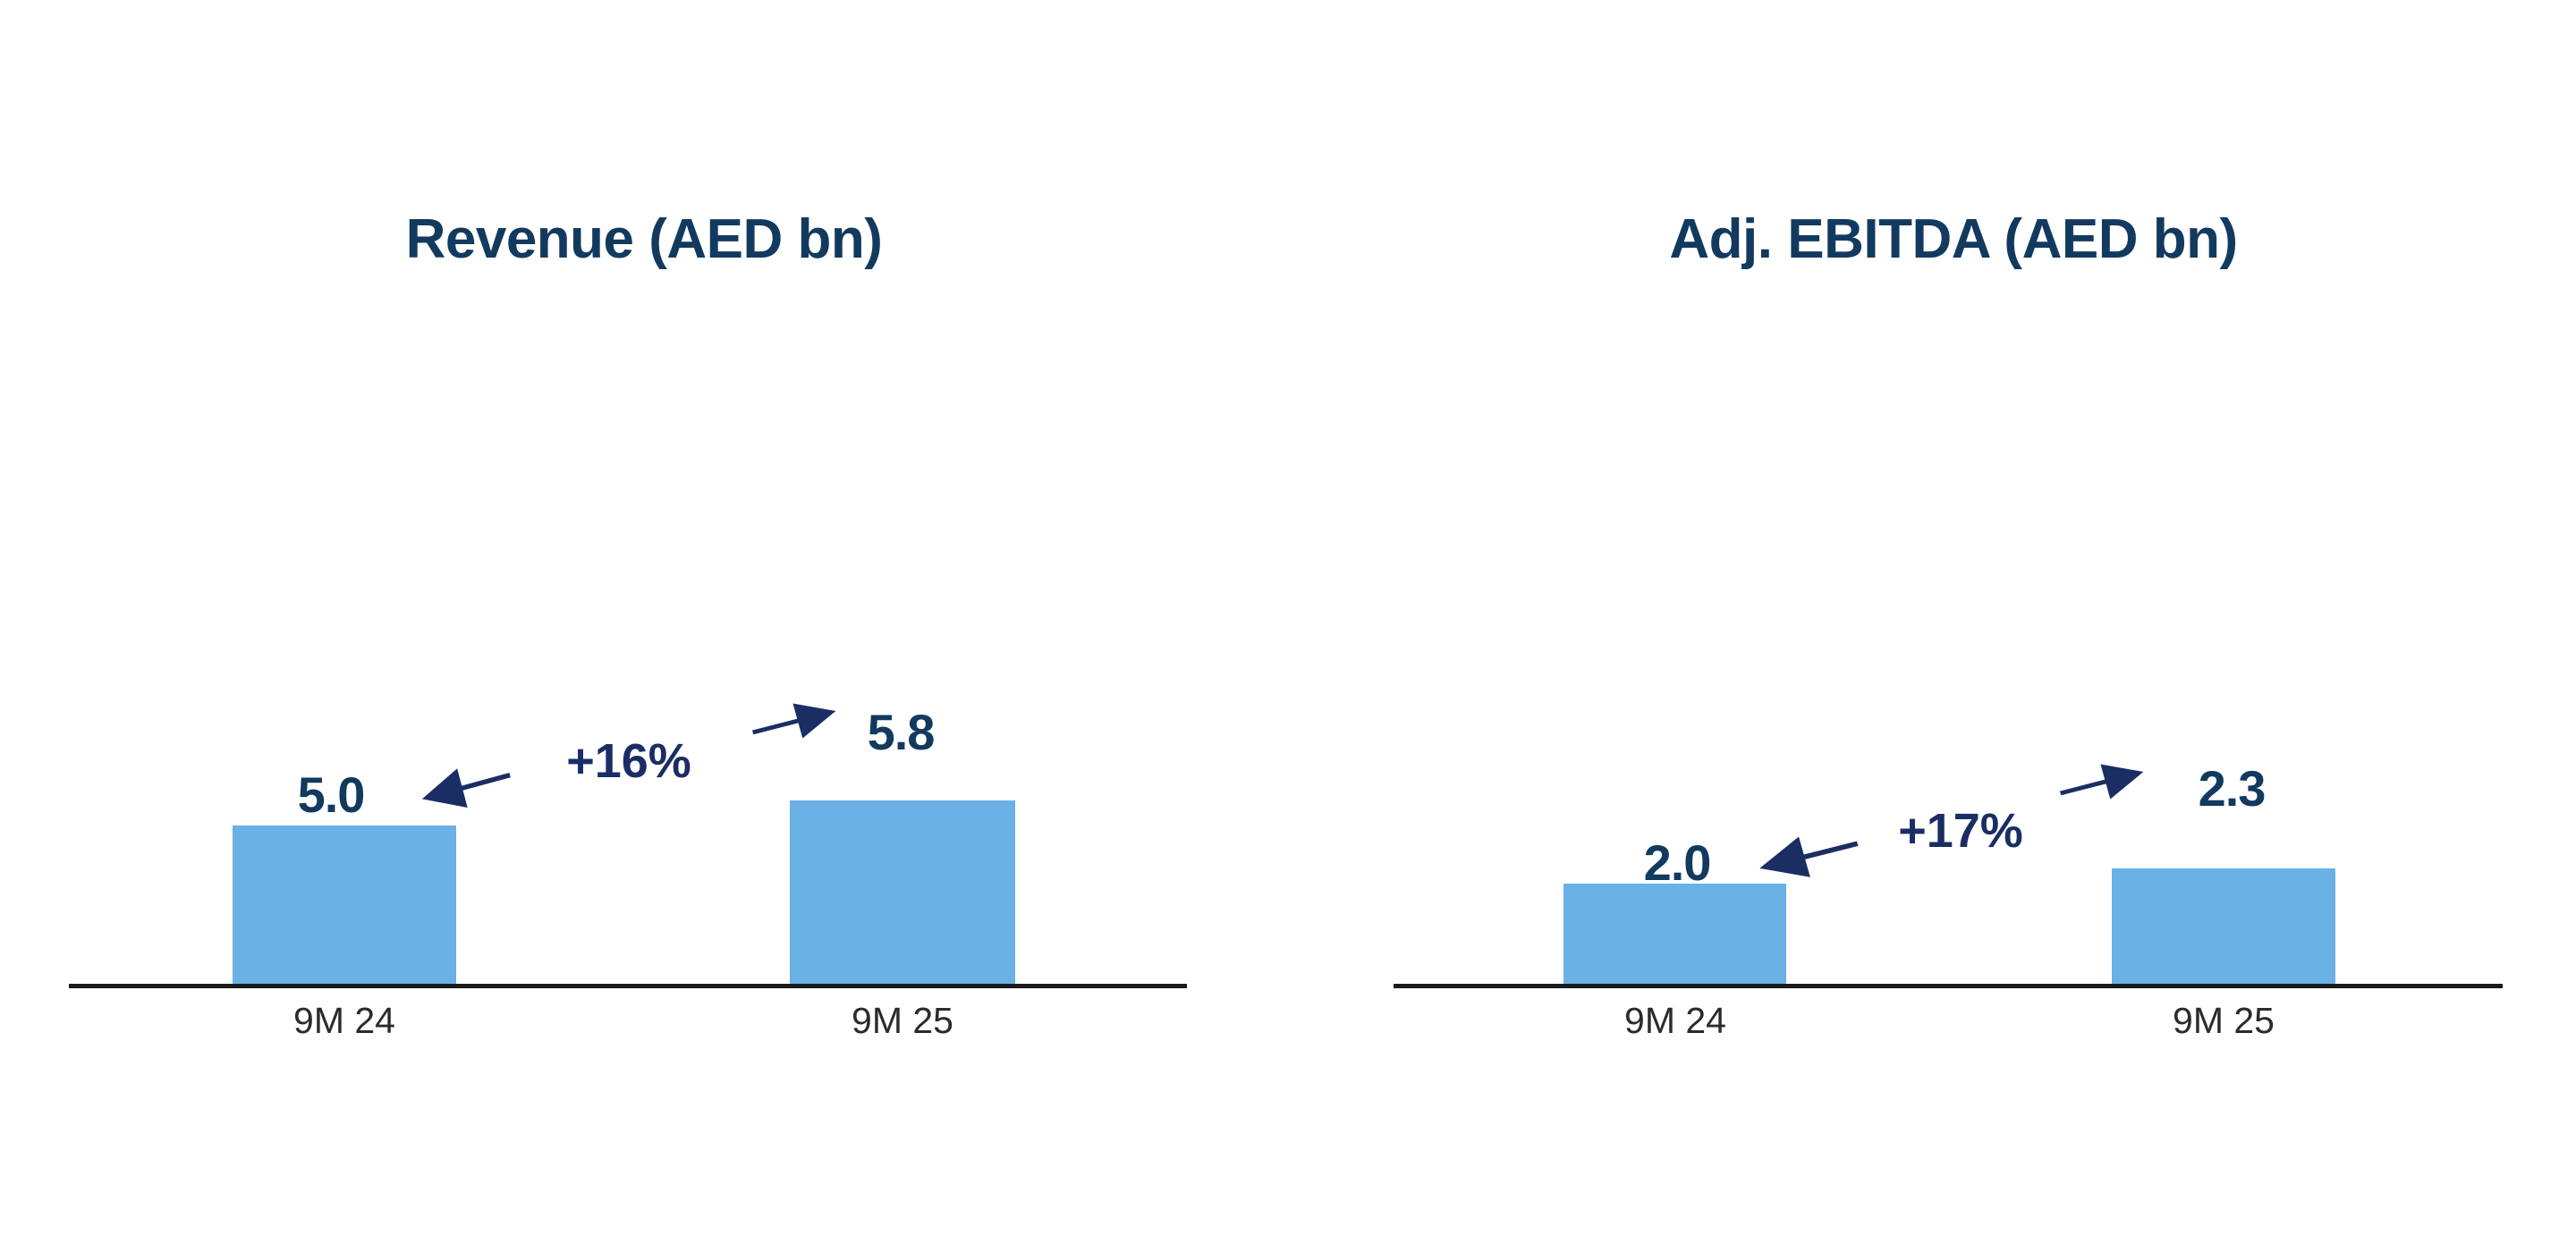 The image size is (2576, 1236). What do you see at coordinates (901, 732) in the screenshot?
I see `bar-value-label: 5.8` at bounding box center [901, 732].